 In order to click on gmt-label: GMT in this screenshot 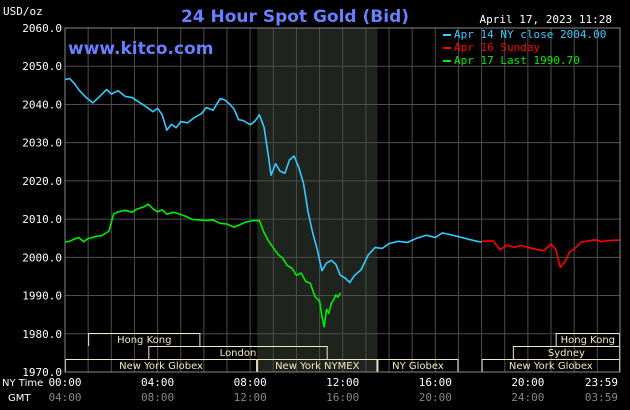, I will do `click(19, 398)`.